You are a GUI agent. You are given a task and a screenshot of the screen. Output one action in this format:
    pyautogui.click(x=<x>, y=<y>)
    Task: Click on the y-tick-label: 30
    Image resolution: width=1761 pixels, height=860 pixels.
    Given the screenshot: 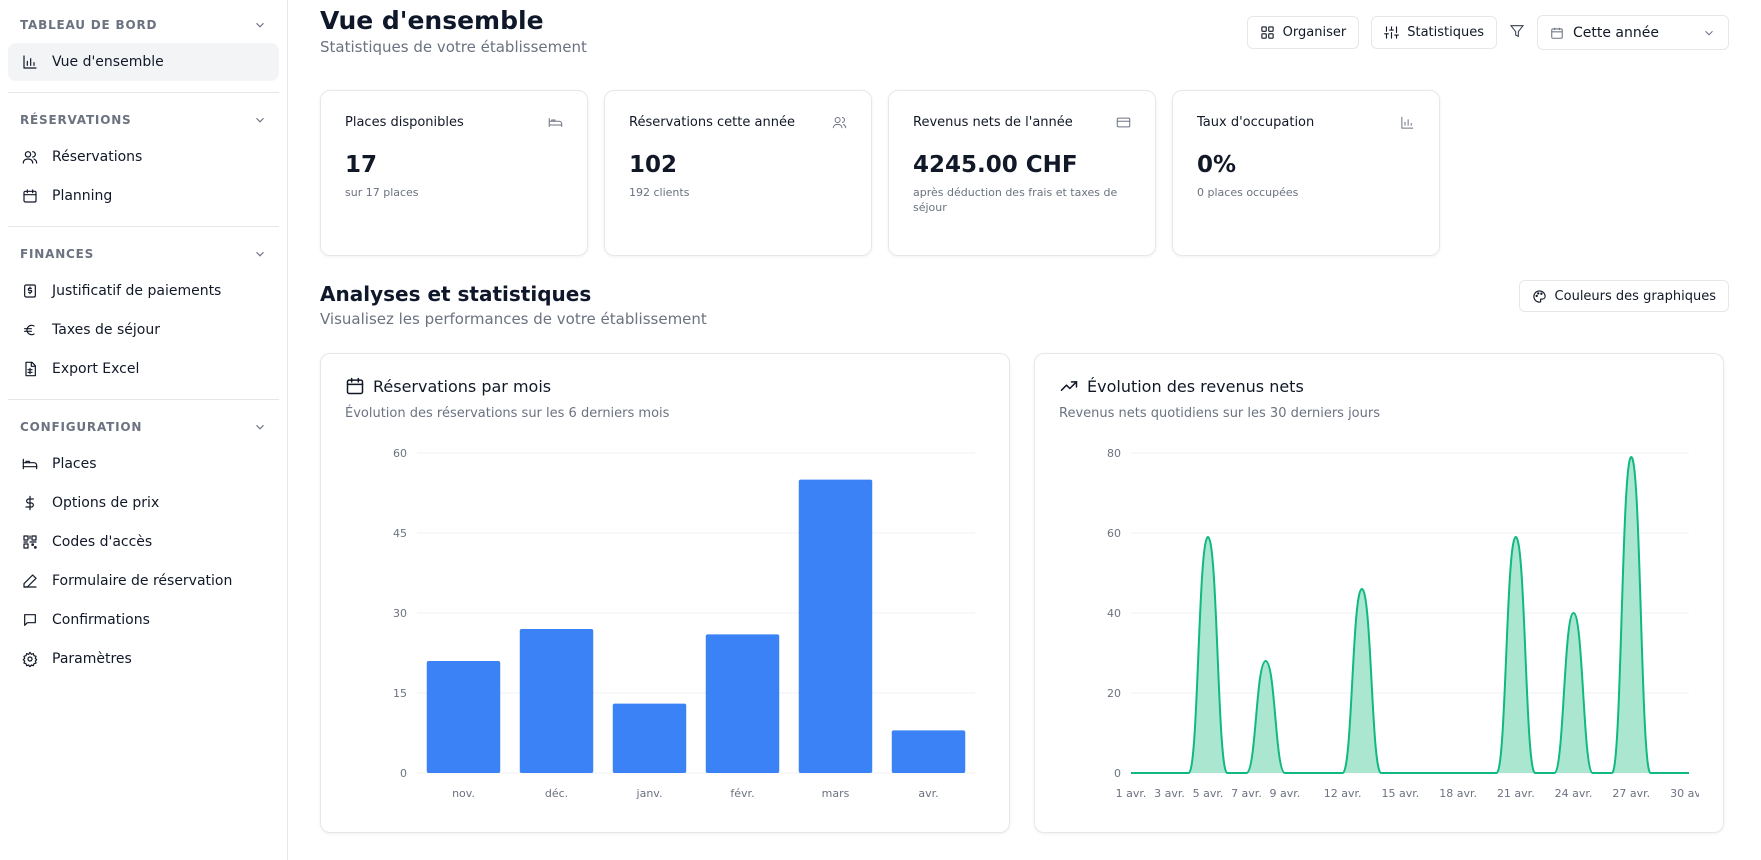 What is the action you would take?
    pyautogui.click(x=400, y=613)
    